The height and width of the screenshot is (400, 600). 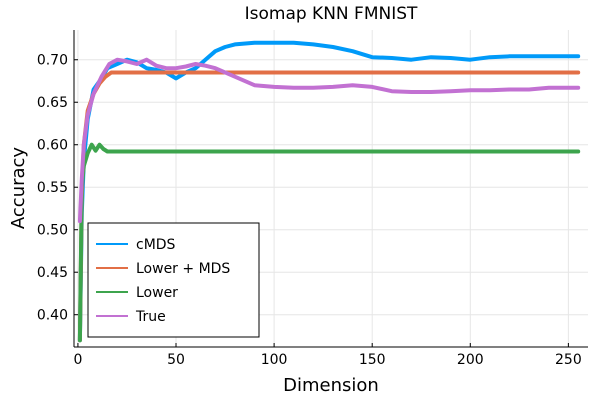 I want to click on legend-box, so click(x=173, y=280).